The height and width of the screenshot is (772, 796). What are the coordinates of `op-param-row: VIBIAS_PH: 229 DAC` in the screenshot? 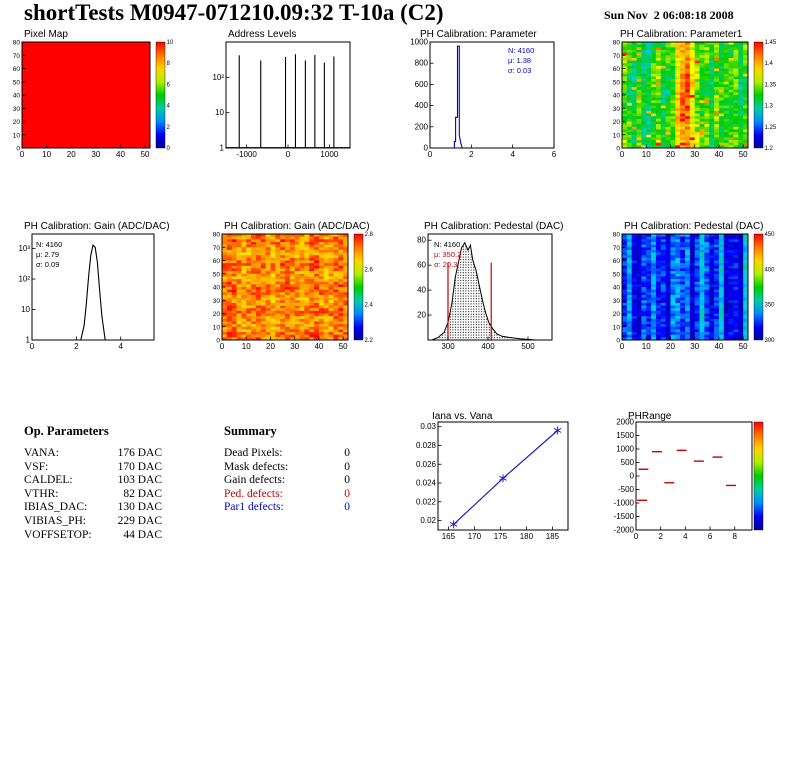 It's located at (93, 522).